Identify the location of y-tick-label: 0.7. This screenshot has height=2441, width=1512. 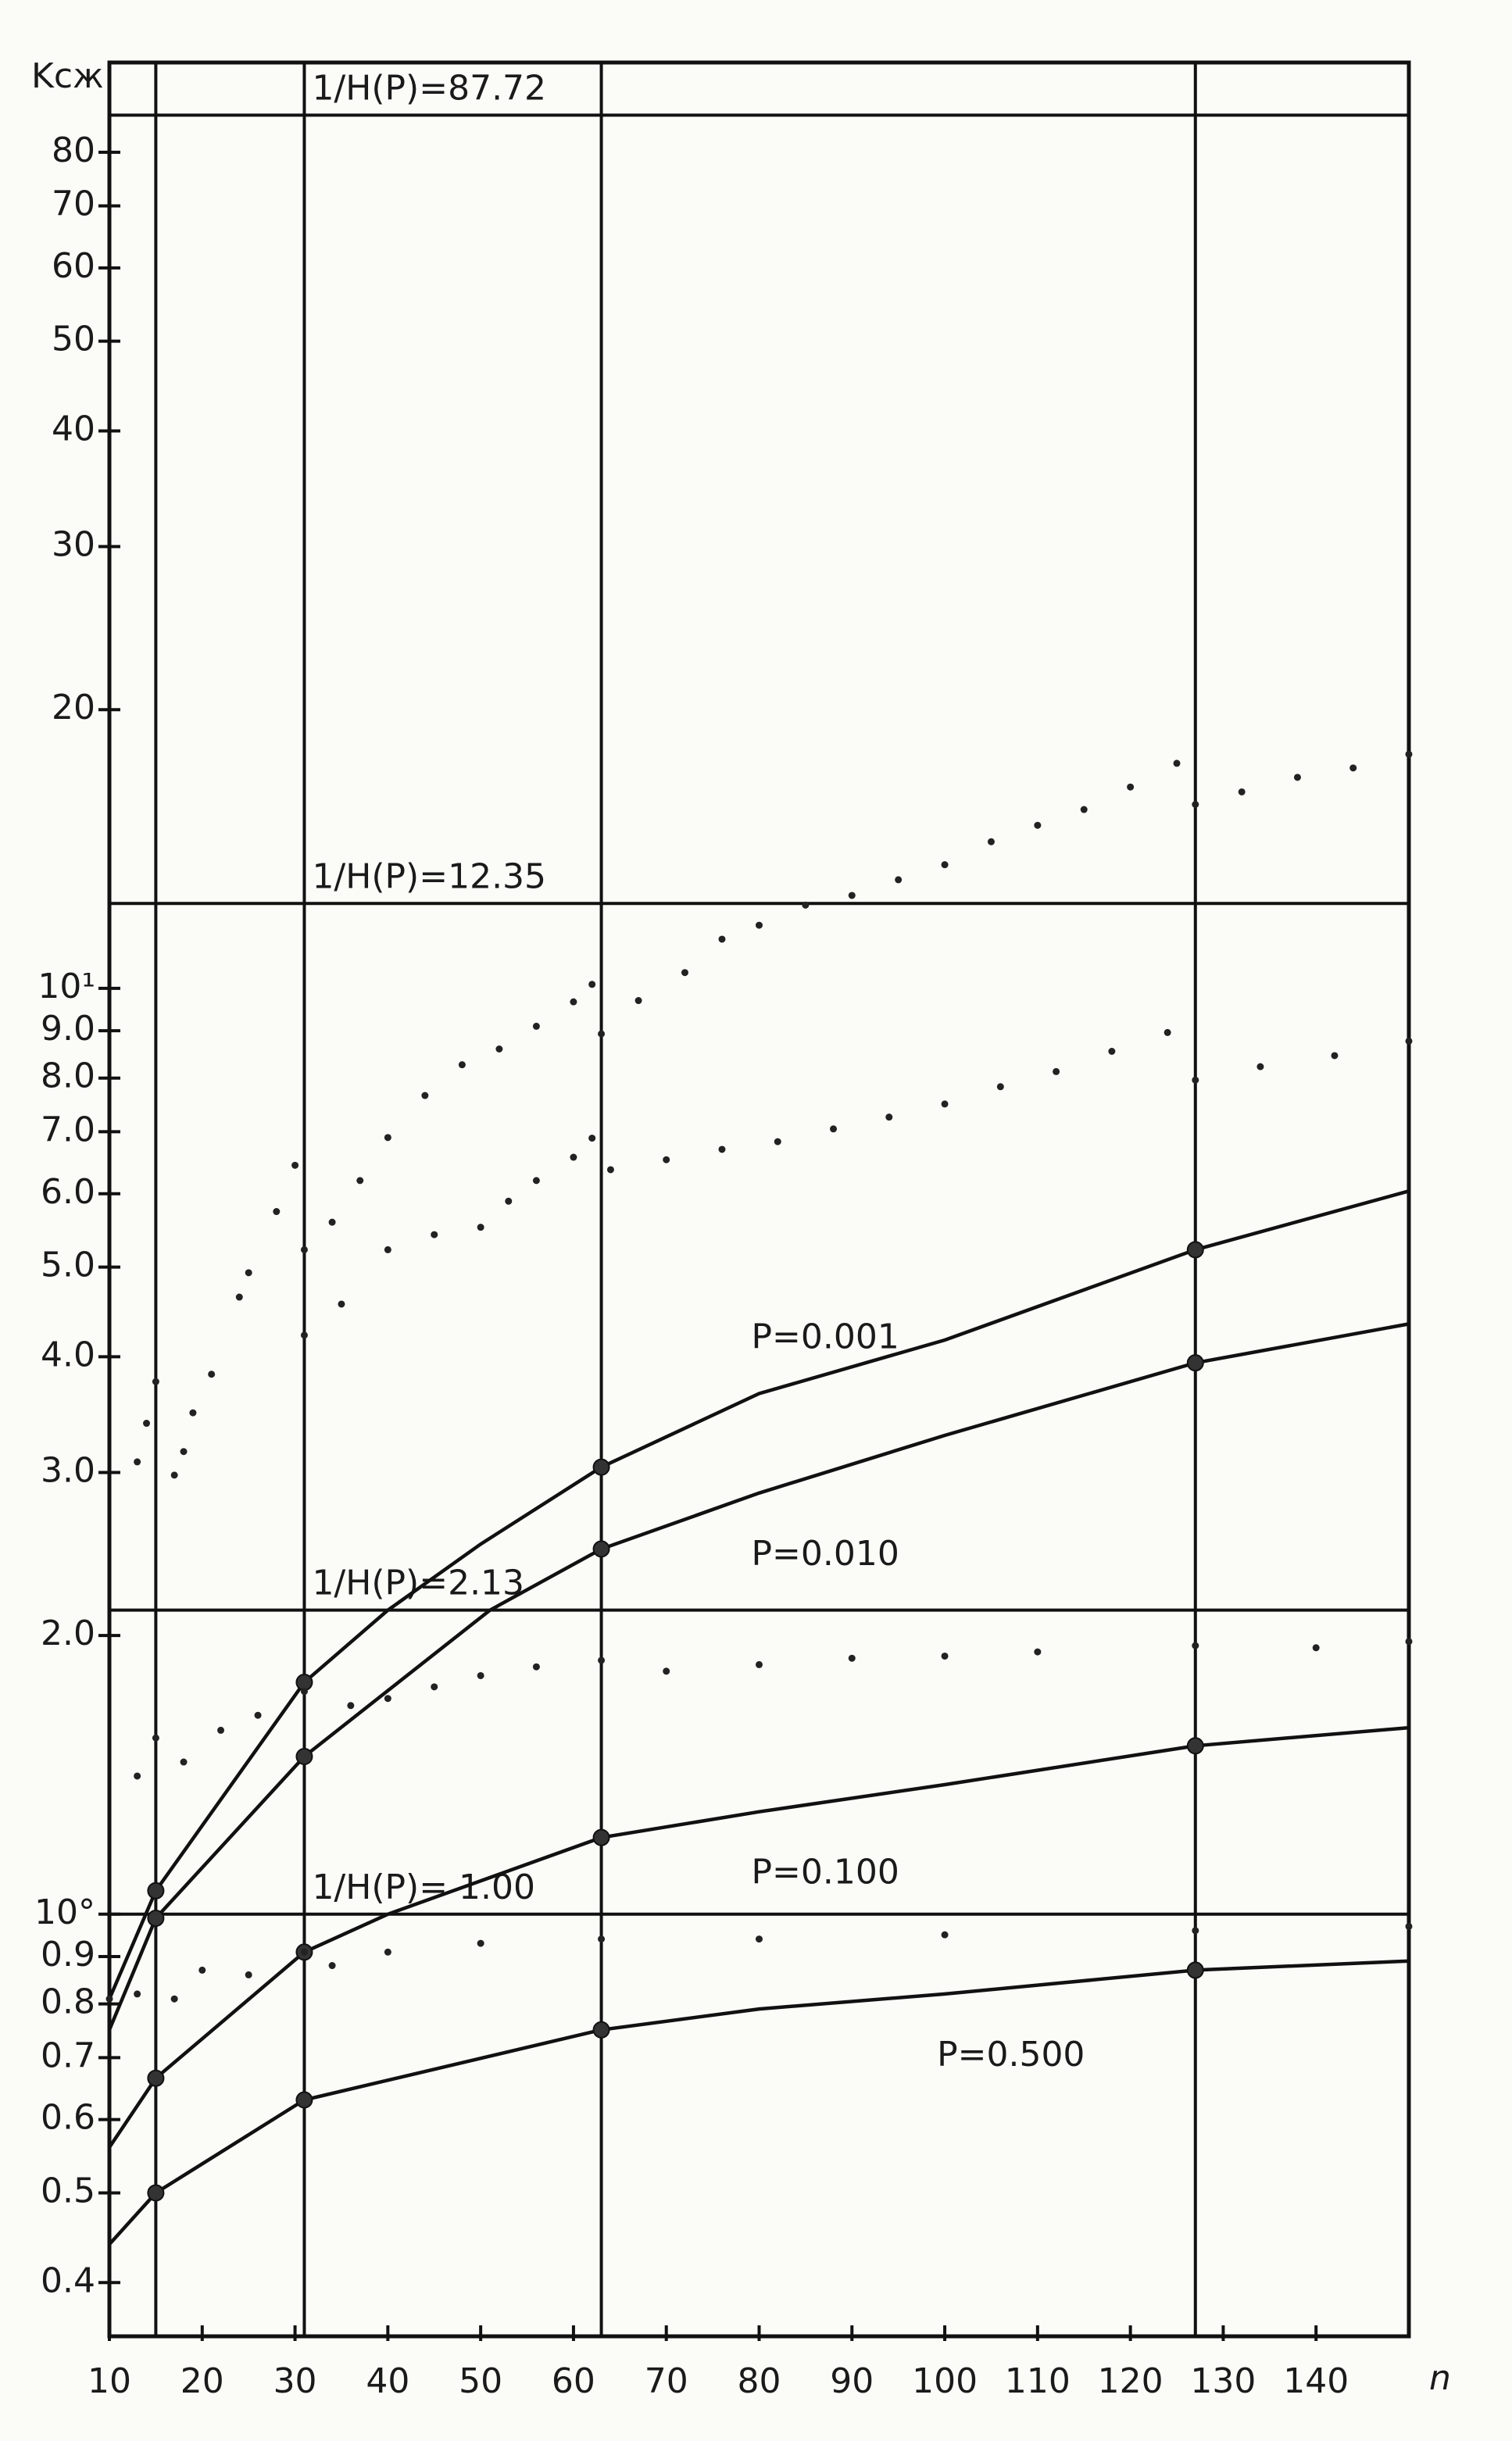
(68, 2055).